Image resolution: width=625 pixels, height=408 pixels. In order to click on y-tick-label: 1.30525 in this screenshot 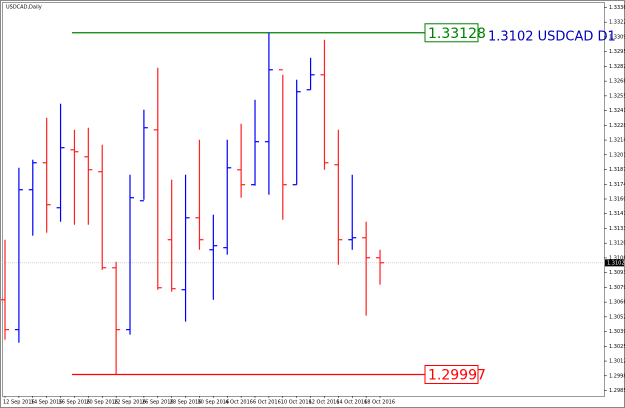, I will do `click(617, 317)`.